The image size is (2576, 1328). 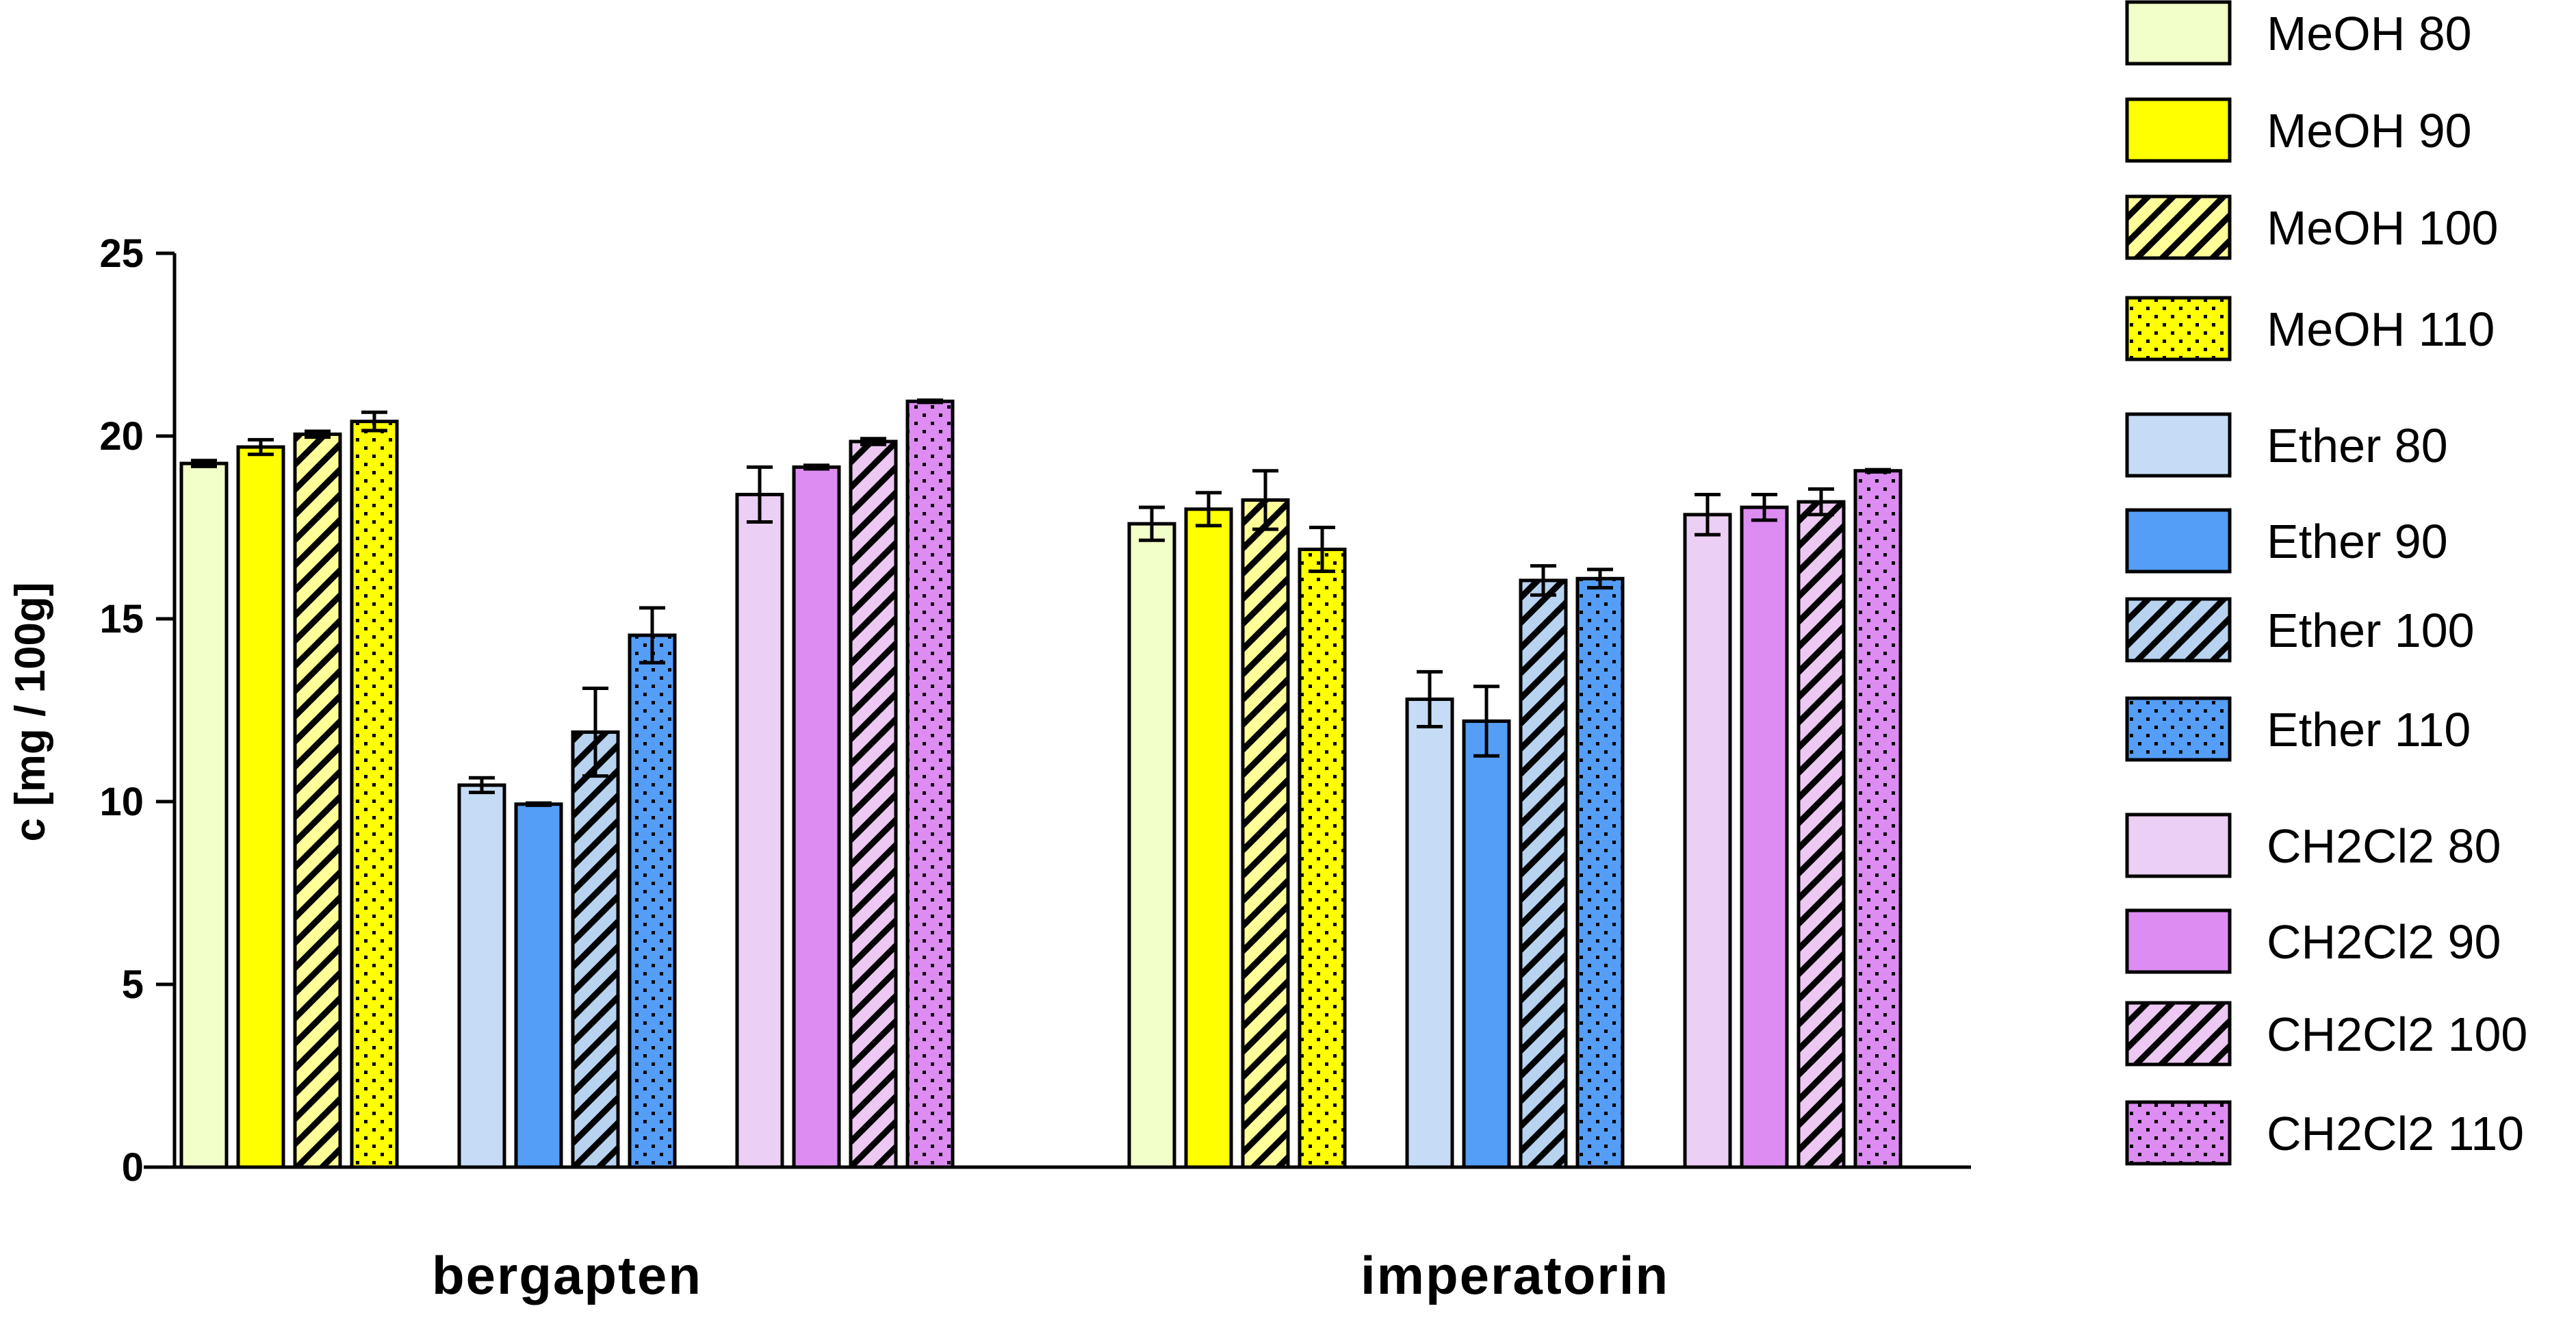 I want to click on bar-meoh-110-bergapten, so click(x=374, y=794).